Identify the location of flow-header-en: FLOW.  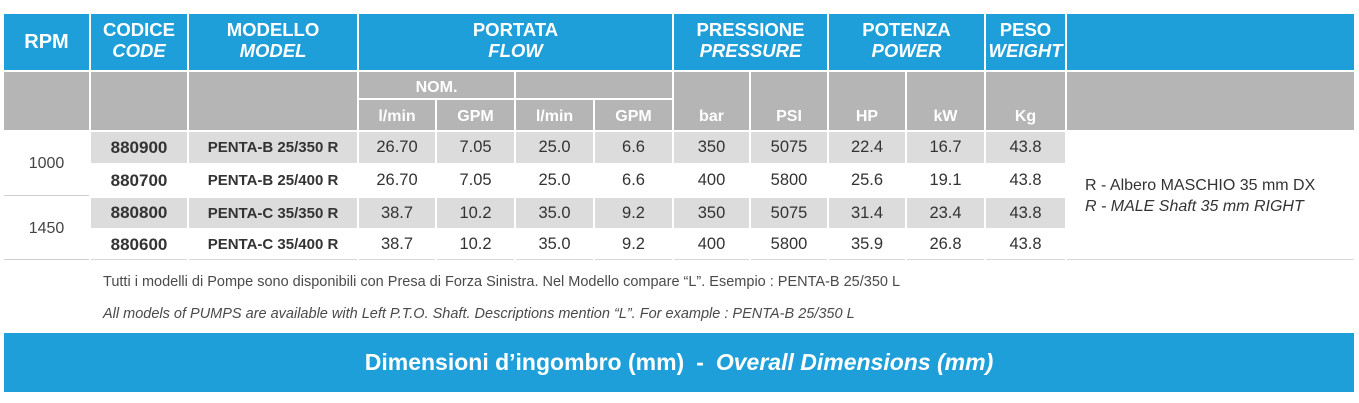
(515, 50).